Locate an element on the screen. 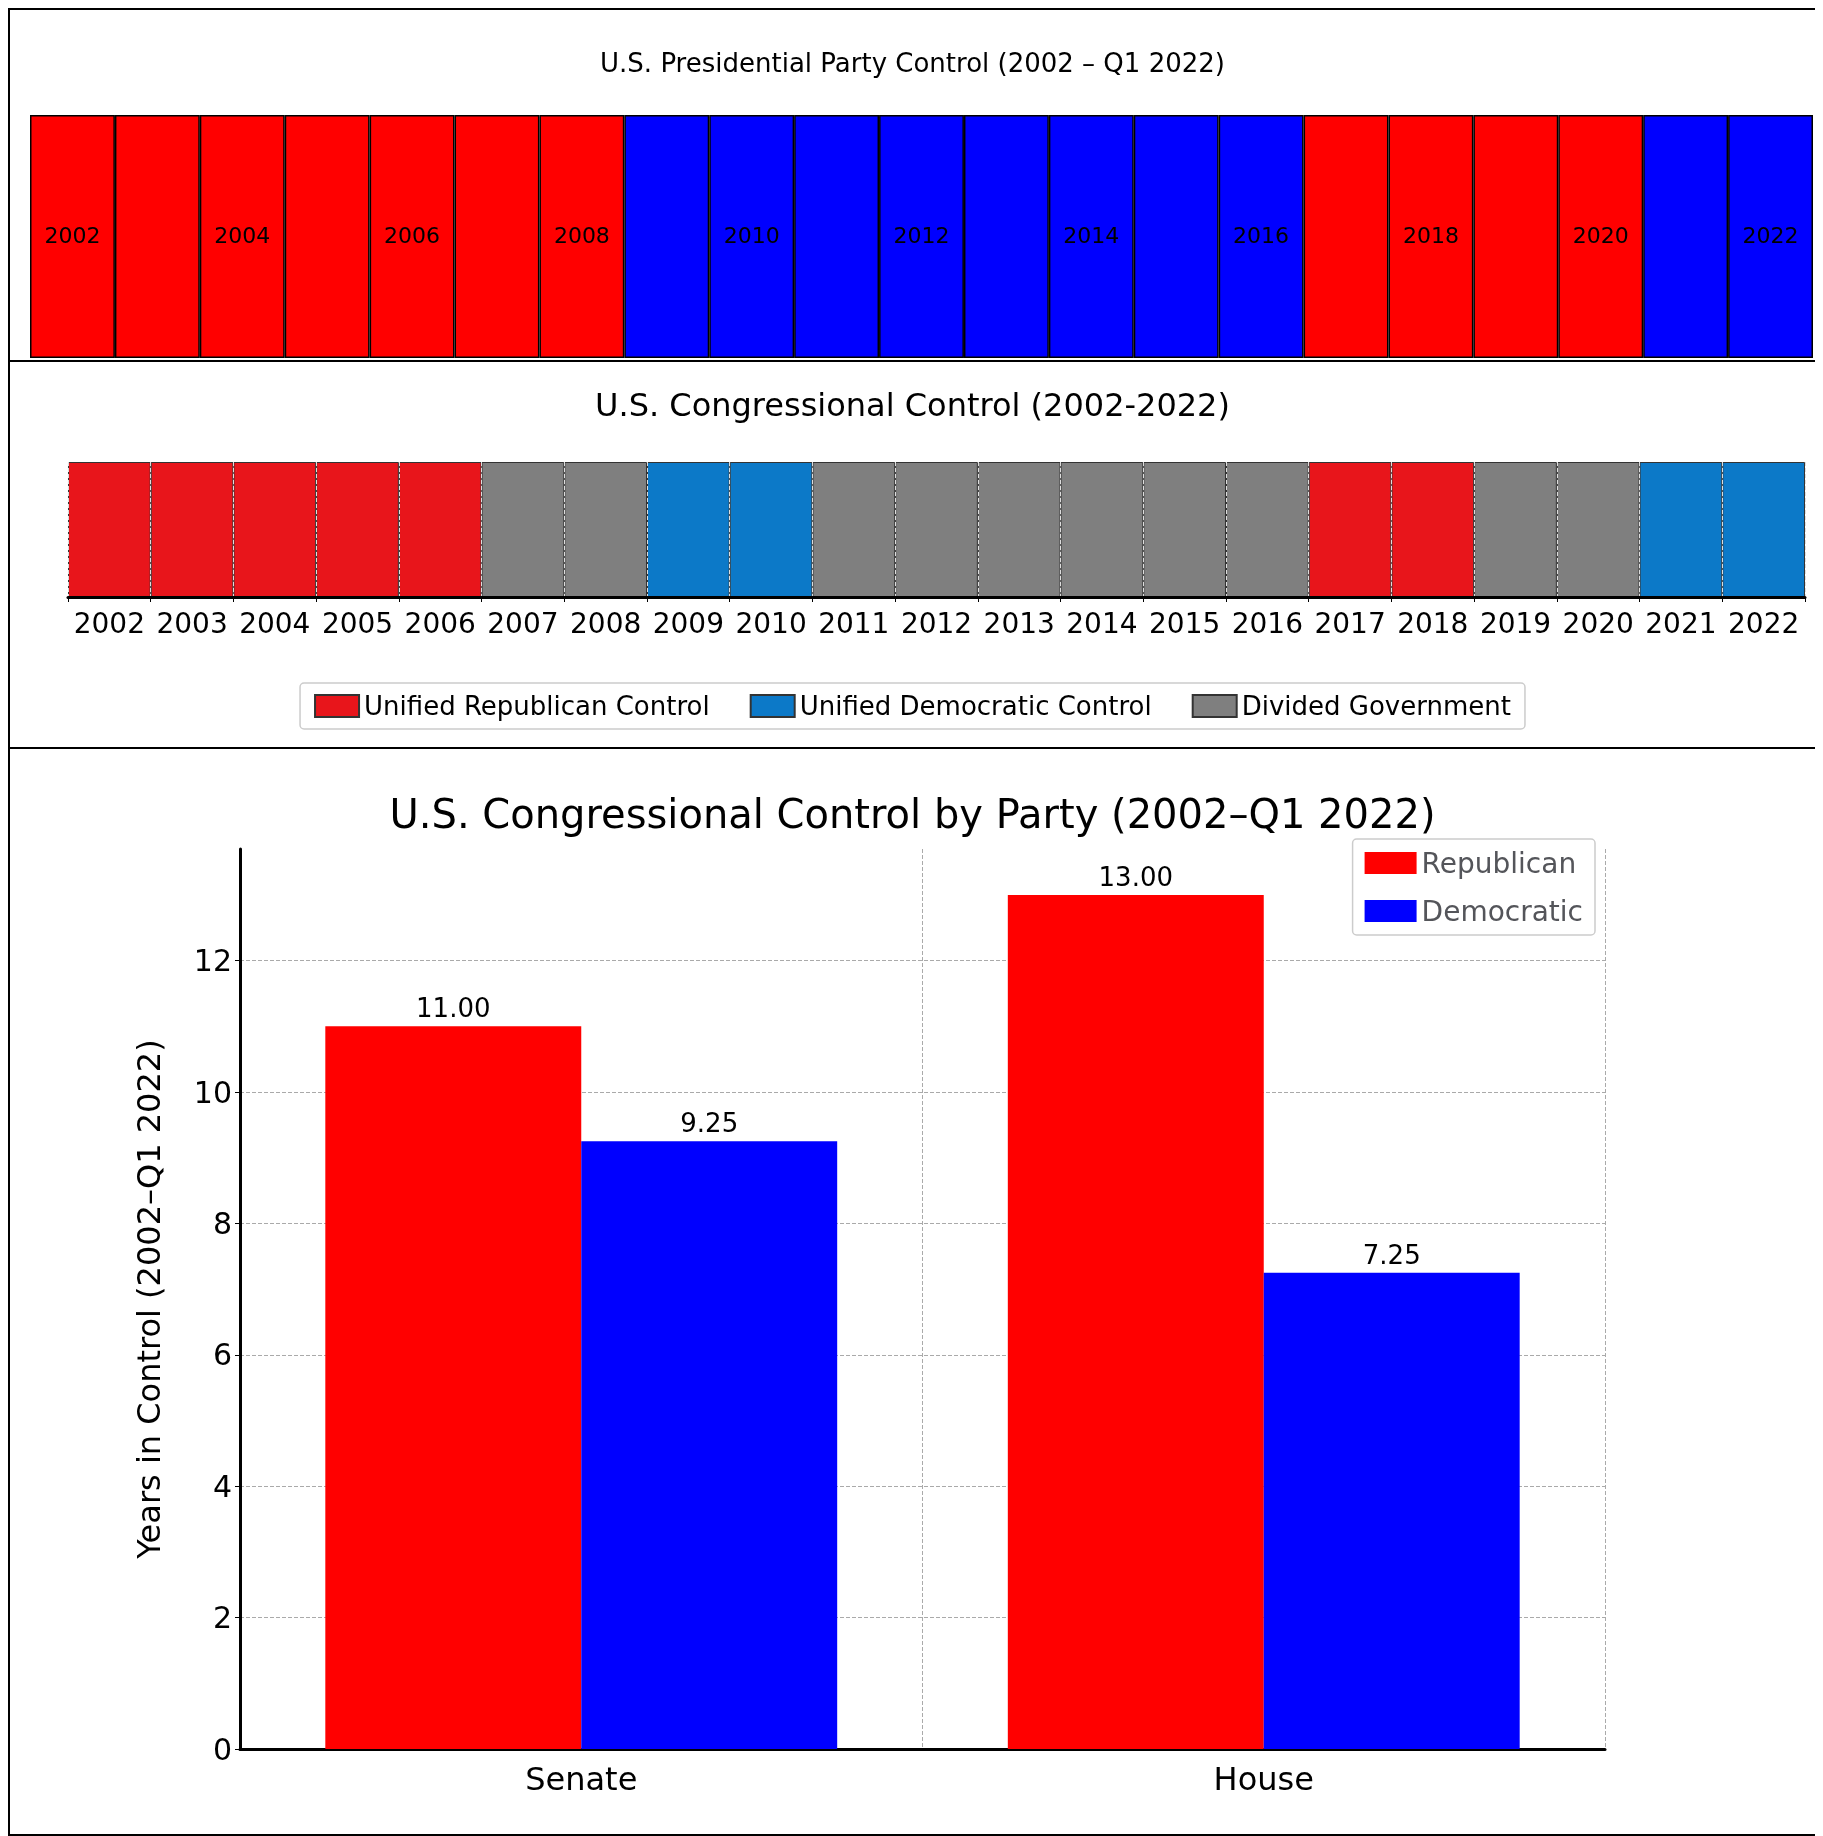 This screenshot has height=1836, width=1823. legend-label: Democratic is located at coordinates (1502, 911).